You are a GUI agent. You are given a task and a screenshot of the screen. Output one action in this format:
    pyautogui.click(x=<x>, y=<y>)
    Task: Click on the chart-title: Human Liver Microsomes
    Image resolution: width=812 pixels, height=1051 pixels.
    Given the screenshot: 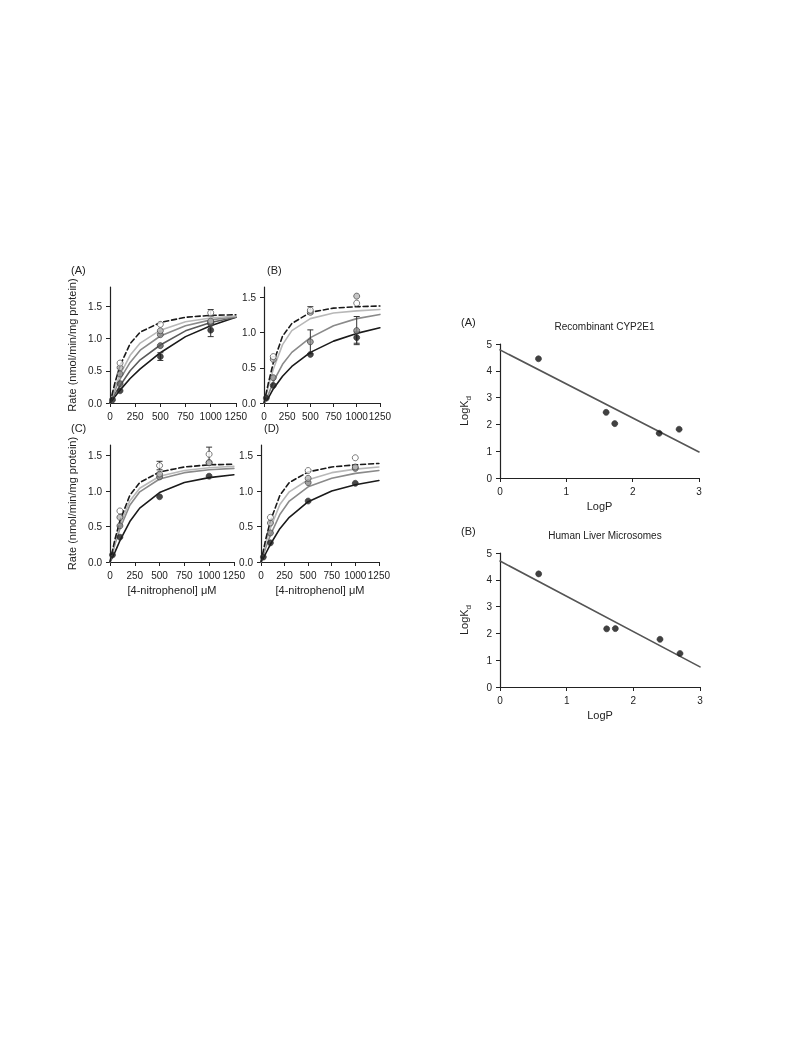 What is the action you would take?
    pyautogui.click(x=605, y=535)
    